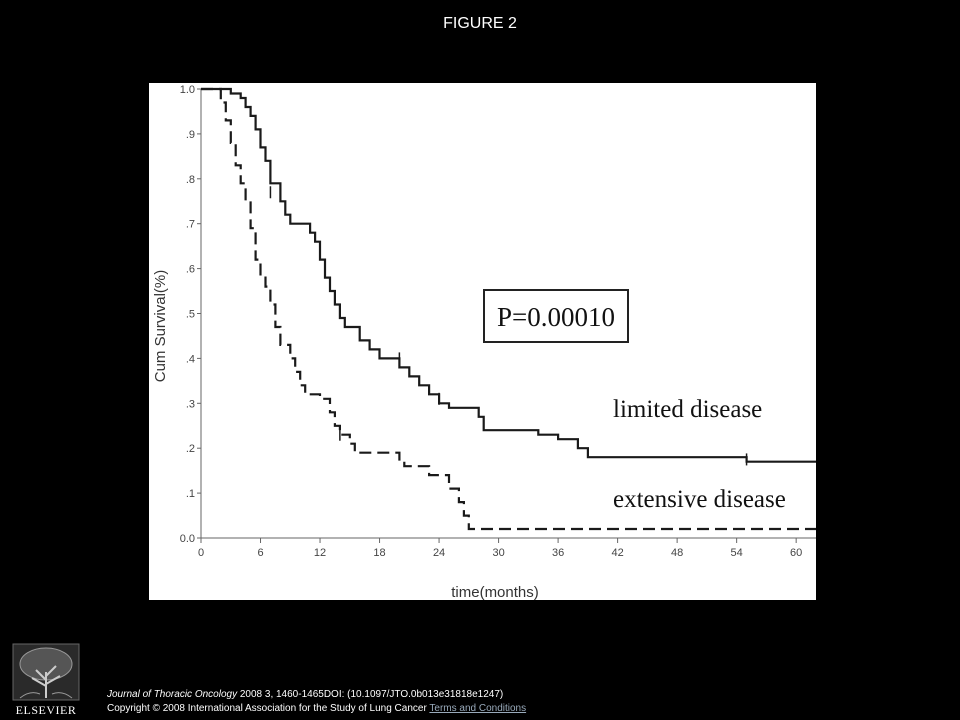 The width and height of the screenshot is (960, 720). I want to click on p-value-annotation: P=0.00010, so click(556, 317).